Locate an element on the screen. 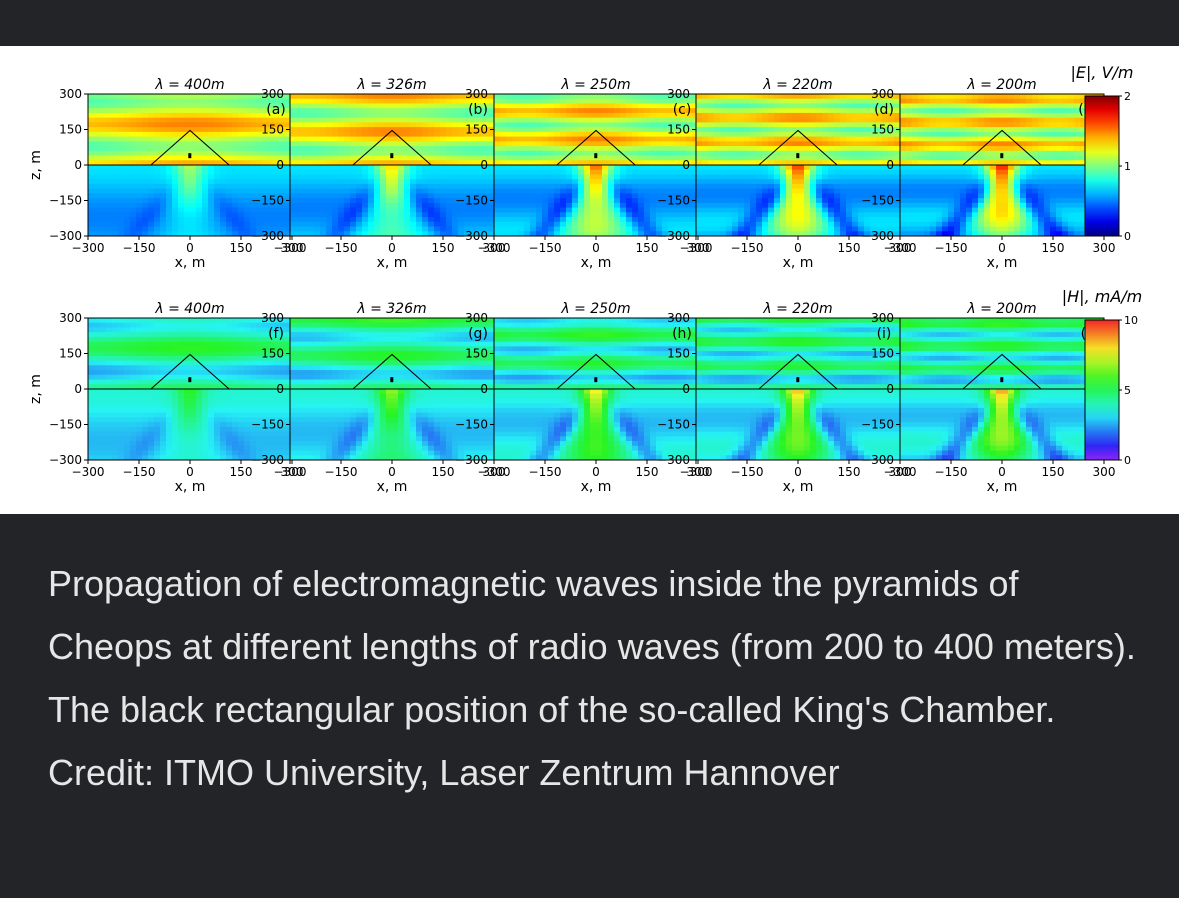 The height and width of the screenshot is (898, 1179). x-tick-label: 0 is located at coordinates (190, 248).